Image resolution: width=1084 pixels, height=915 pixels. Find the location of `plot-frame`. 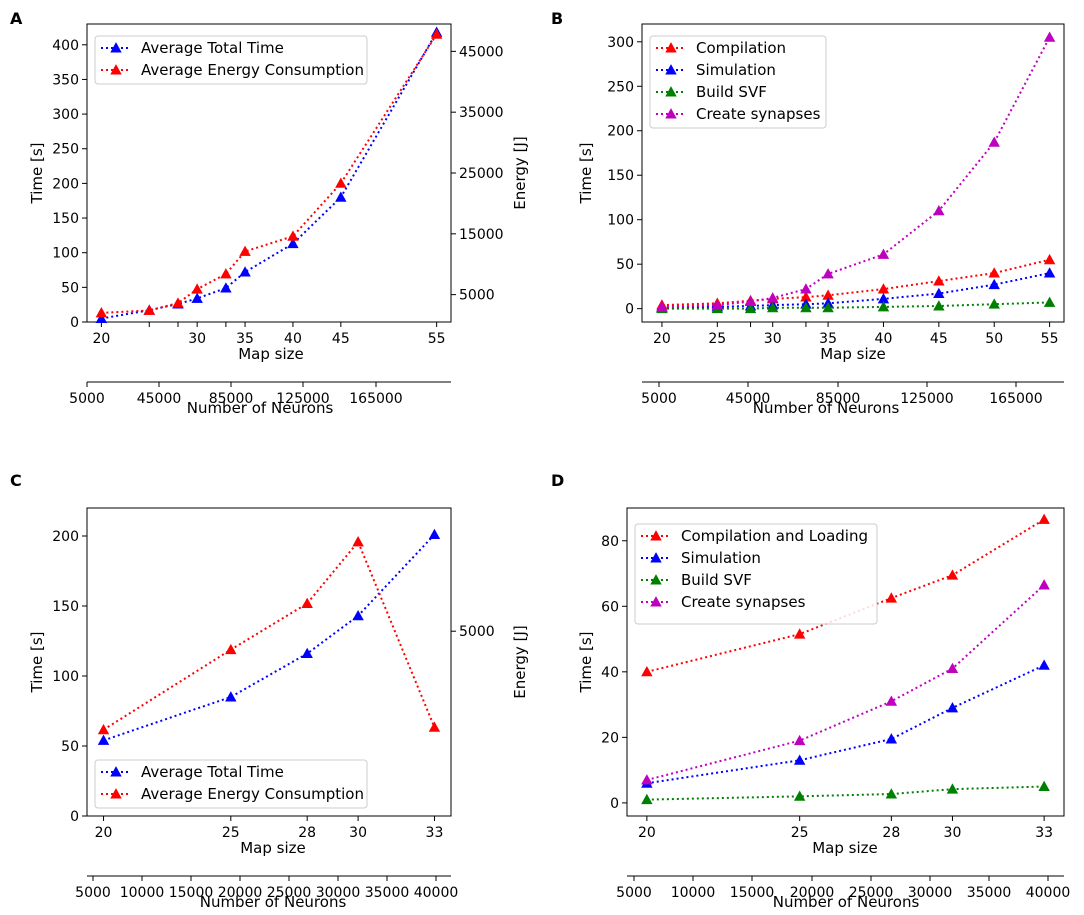

plot-frame is located at coordinates (845, 662).